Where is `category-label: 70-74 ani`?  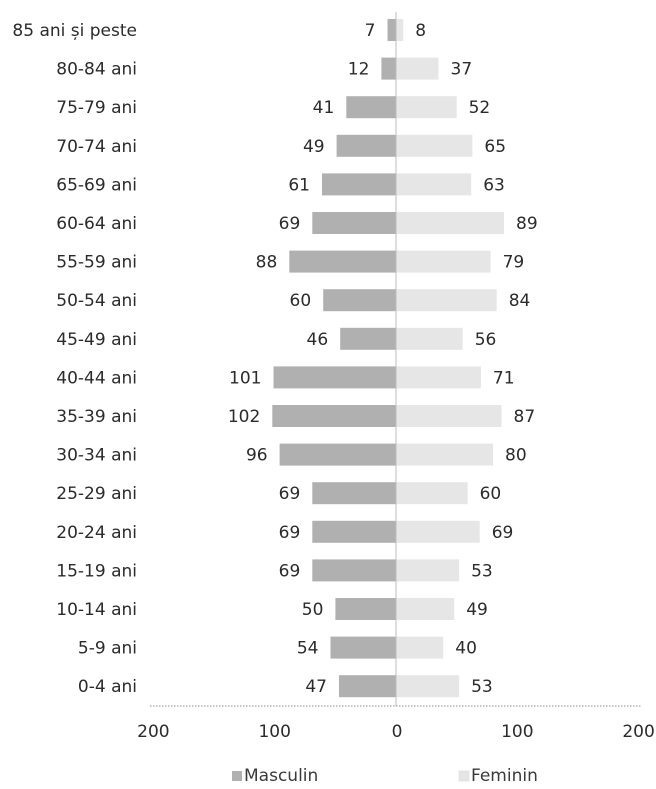
category-label: 70-74 ani is located at coordinates (96, 147).